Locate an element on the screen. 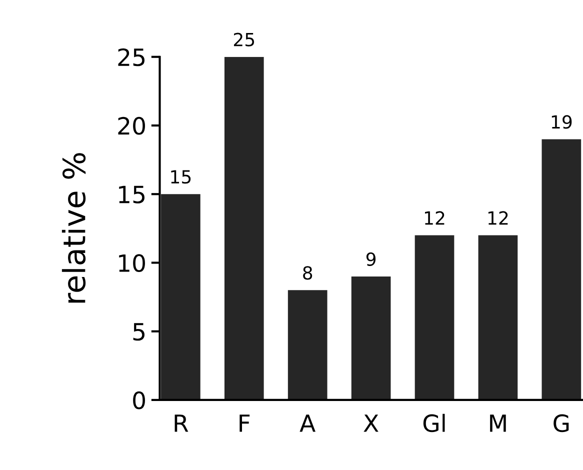 Image resolution: width=583 pixels, height=470 pixels. x-tick-label: F is located at coordinates (245, 423).